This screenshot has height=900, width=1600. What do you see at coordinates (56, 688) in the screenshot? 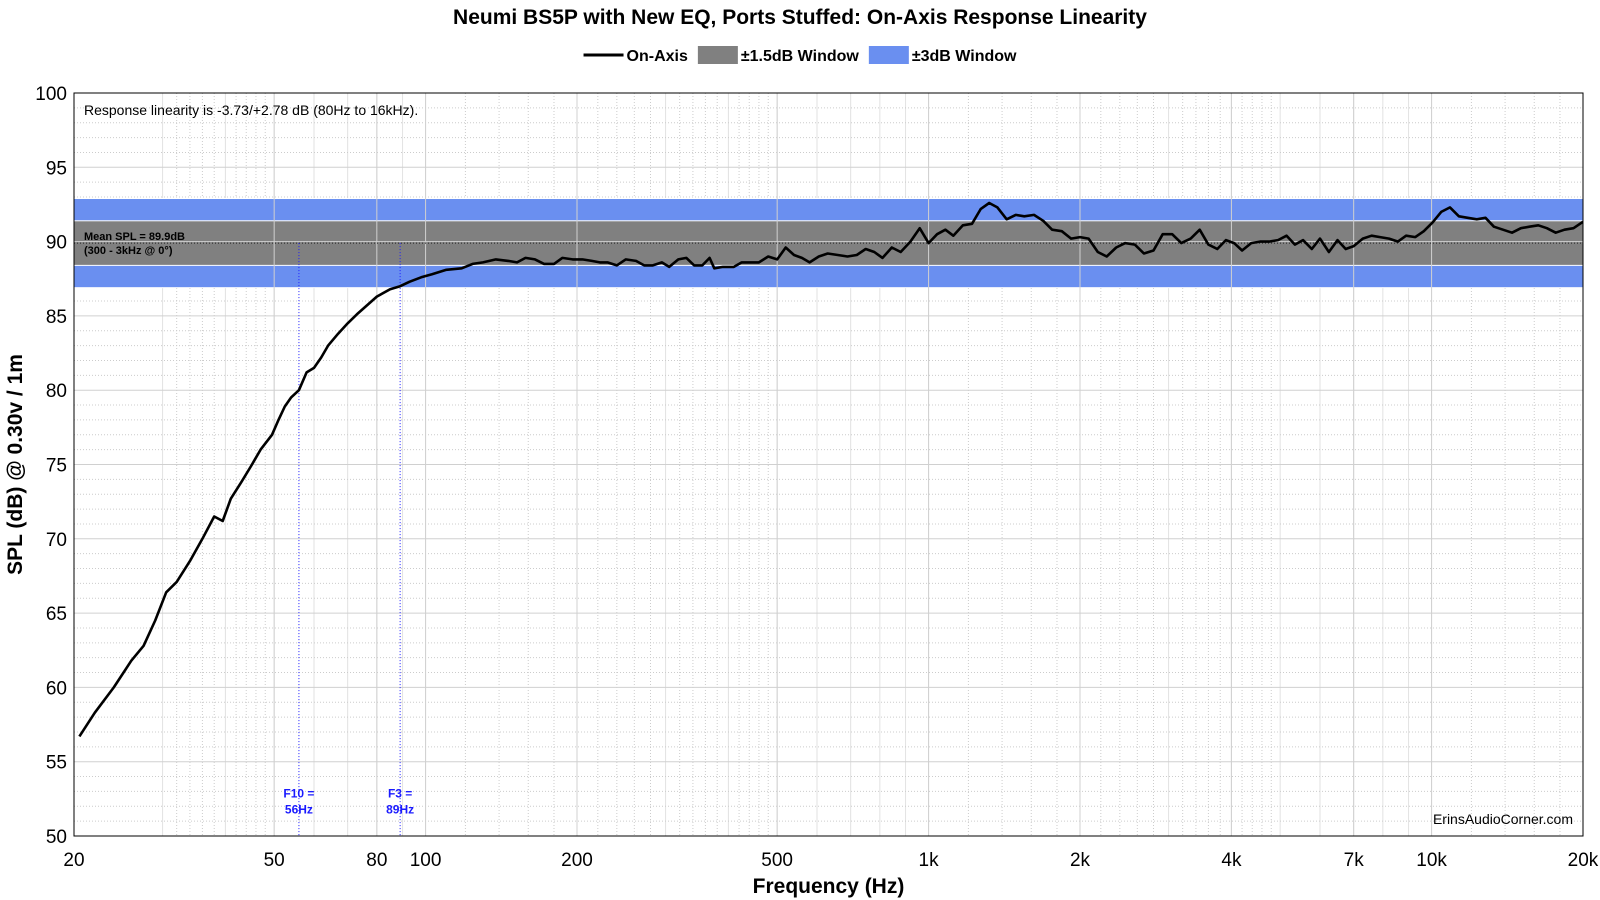
I see `y-tick-label: 60` at bounding box center [56, 688].